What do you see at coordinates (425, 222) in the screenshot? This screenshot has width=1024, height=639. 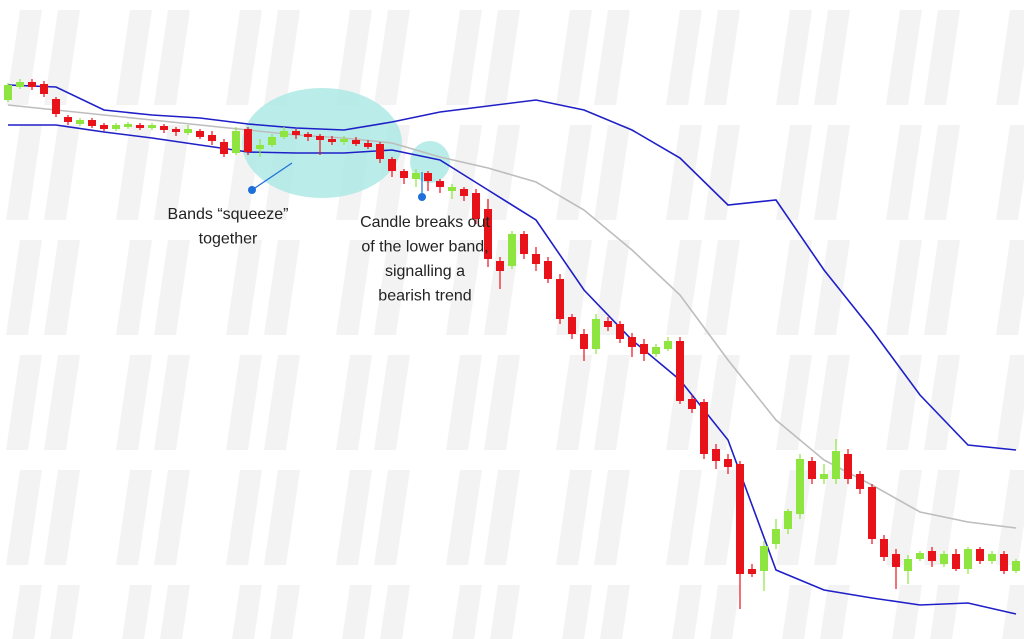 I see `annotation-text: Candle breaks out` at bounding box center [425, 222].